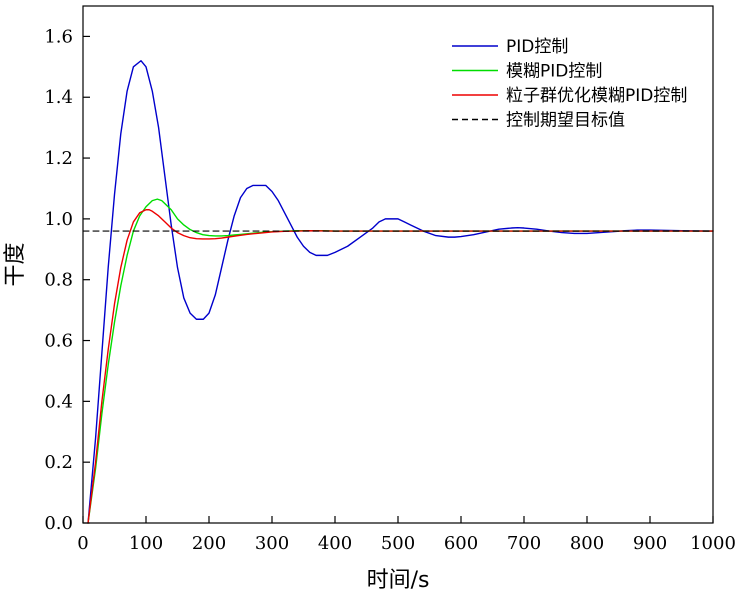  I want to click on legend-label-4: 控制期望目标值, so click(565, 121).